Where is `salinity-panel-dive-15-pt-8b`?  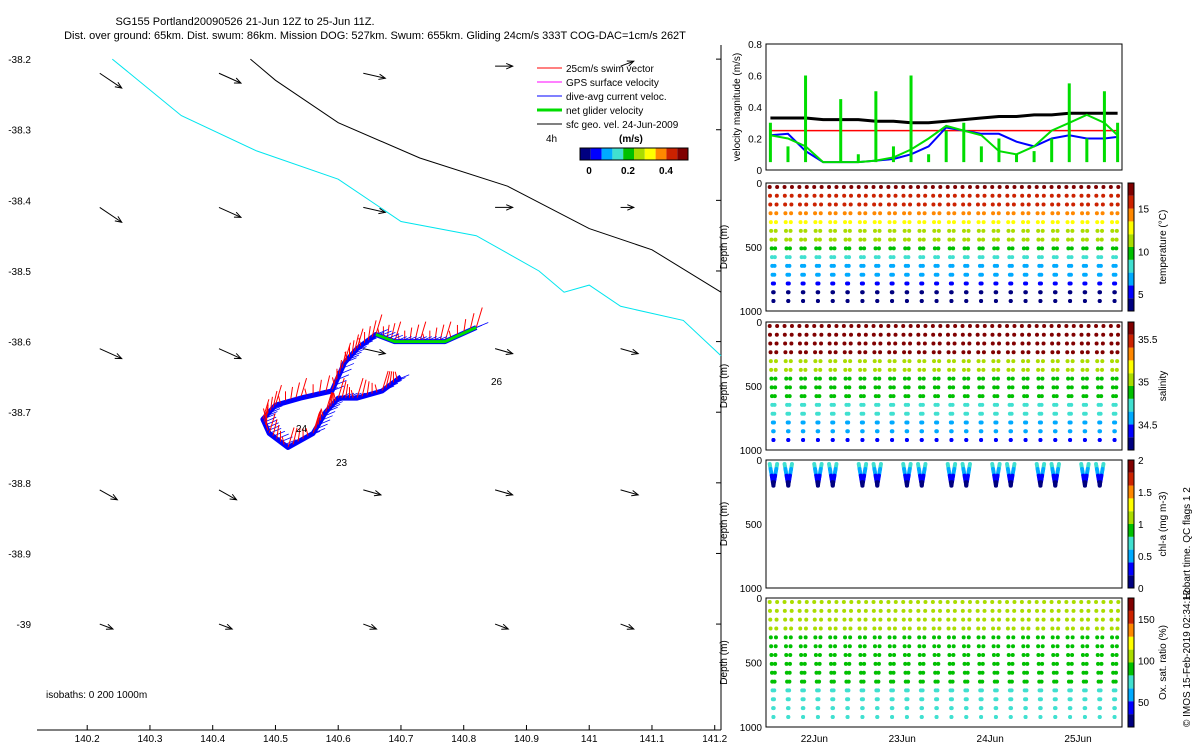 salinity-panel-dive-15-pt-8b is located at coordinates (997, 396).